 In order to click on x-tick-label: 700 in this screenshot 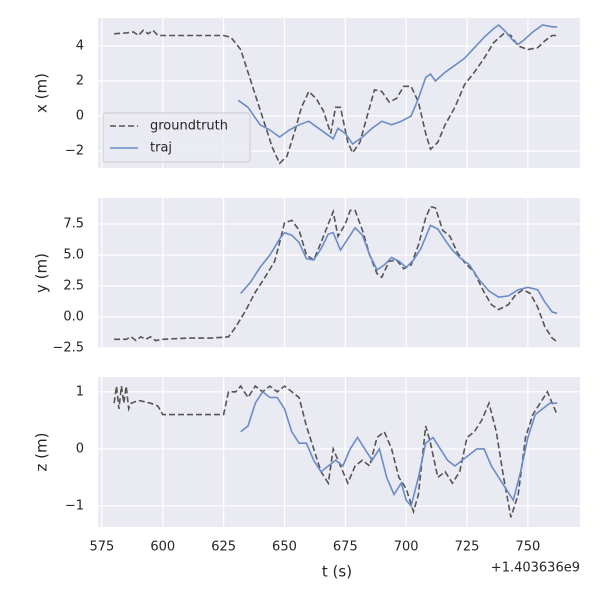, I will do `click(406, 547)`.